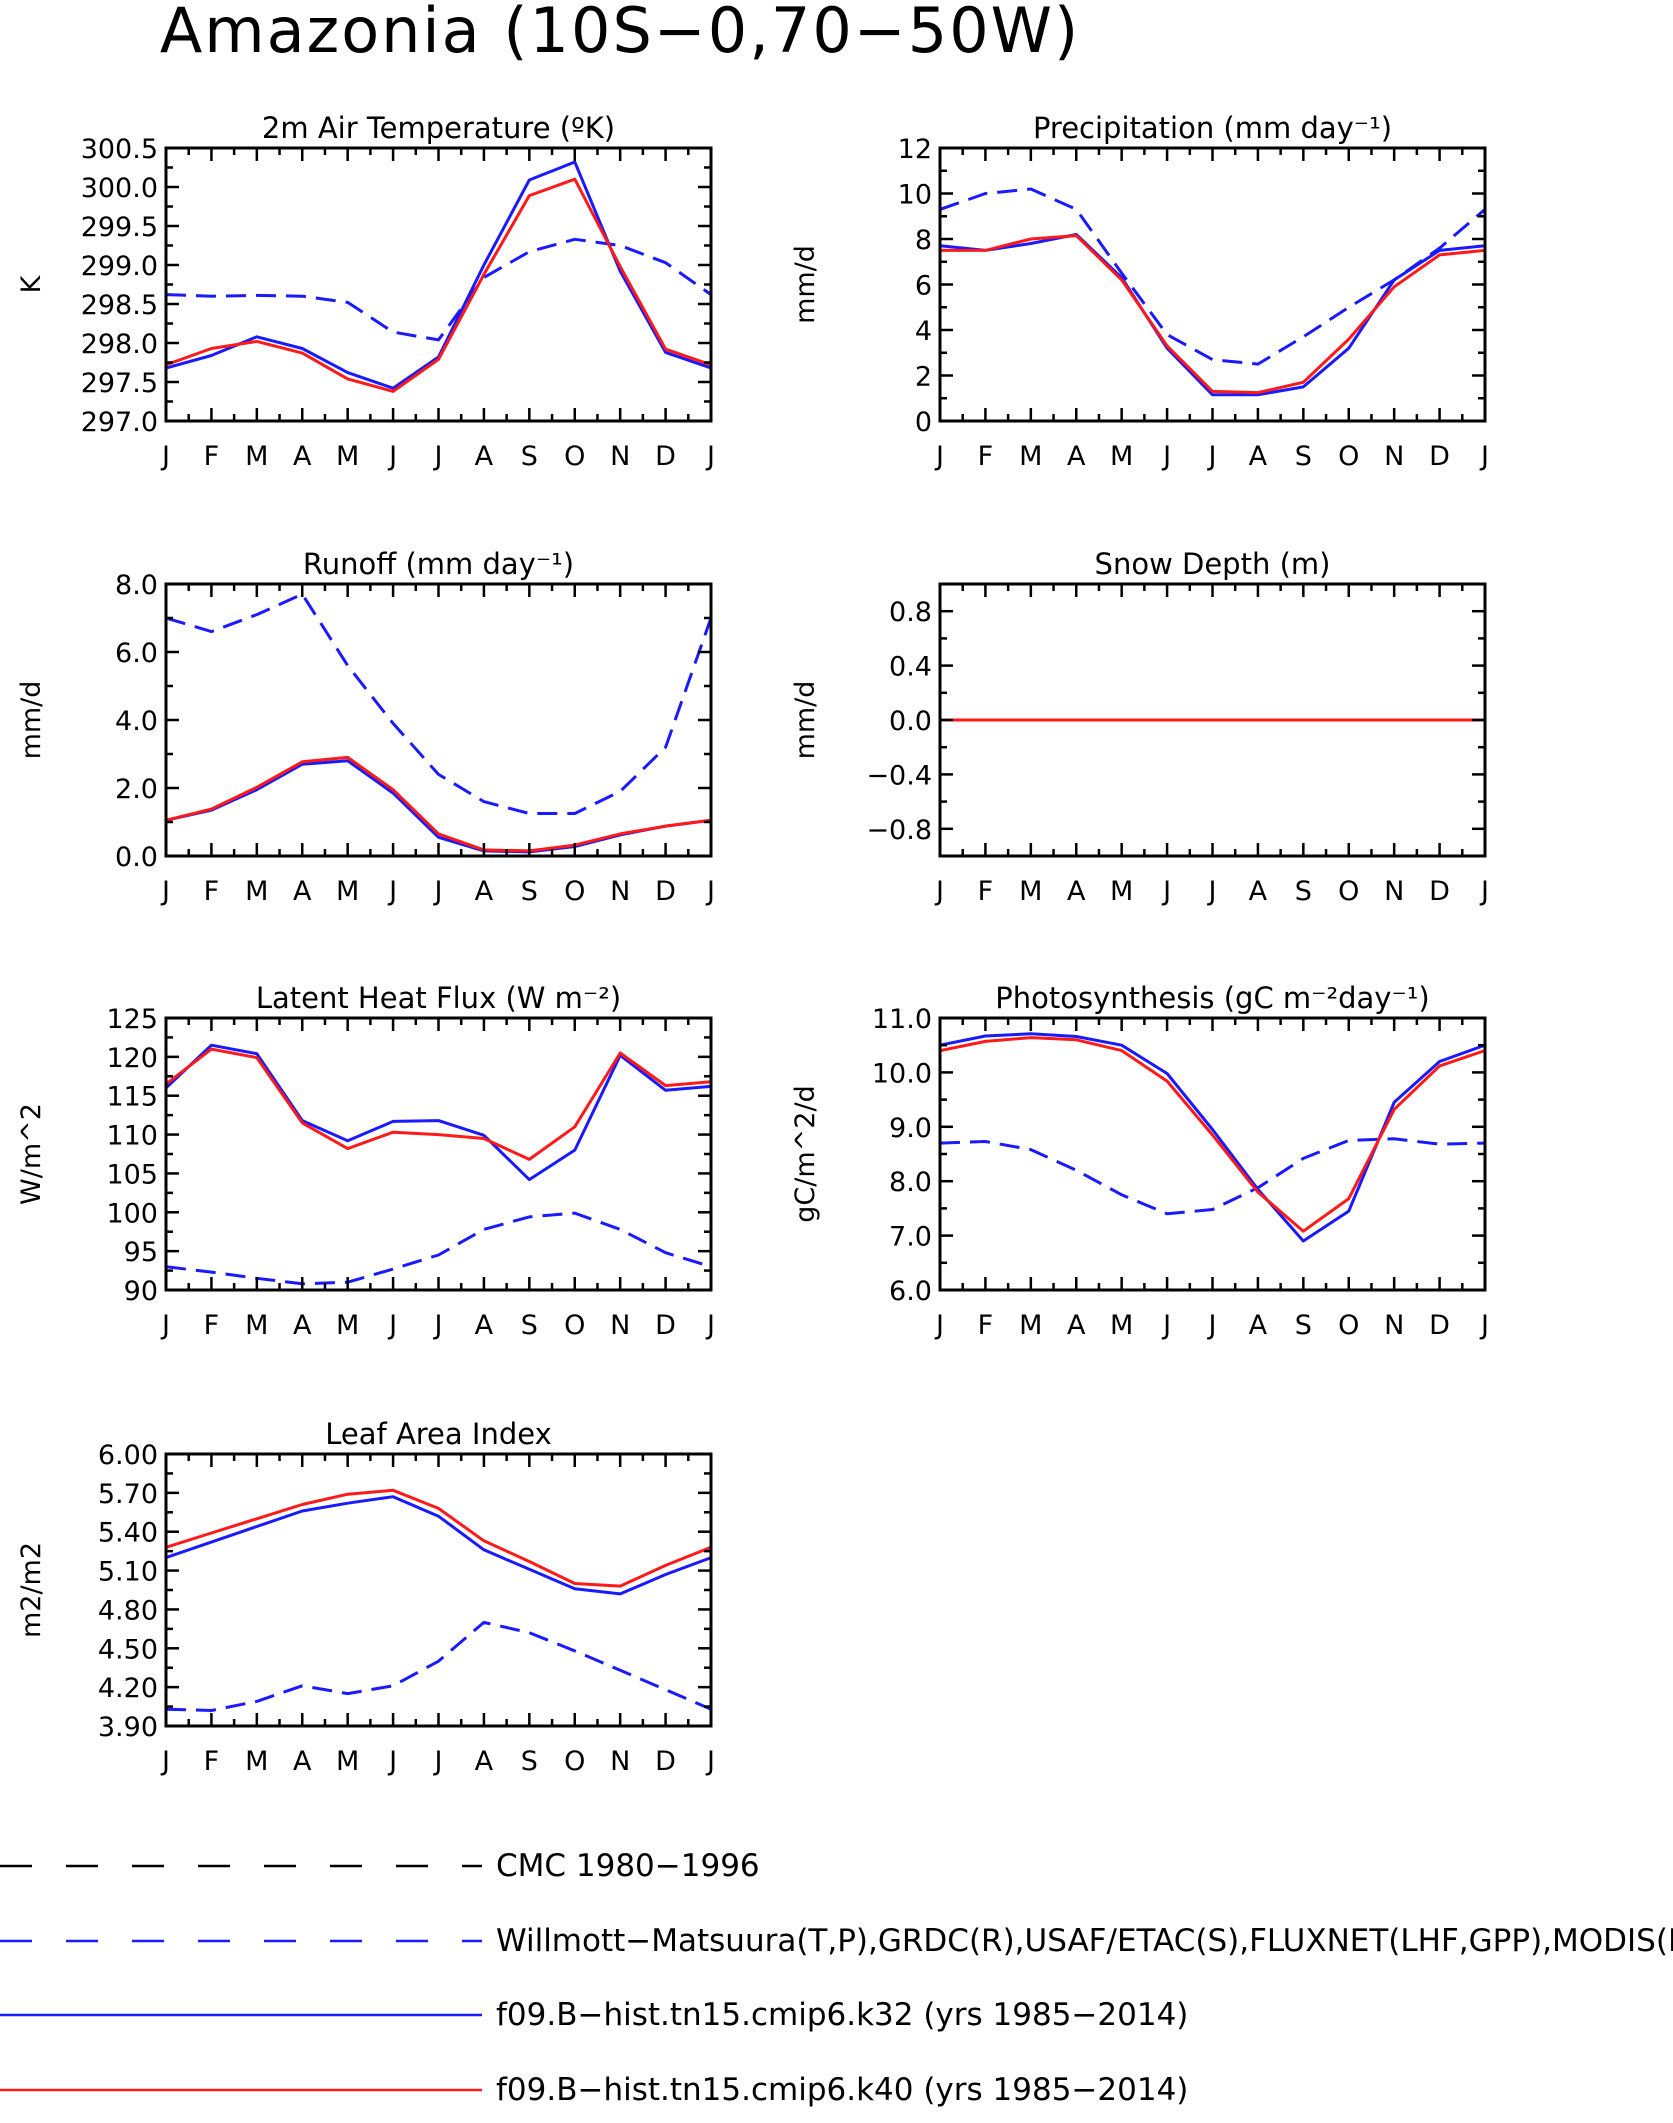 The height and width of the screenshot is (2123, 1673). I want to click on y-tick-label: 2.0, so click(136, 789).